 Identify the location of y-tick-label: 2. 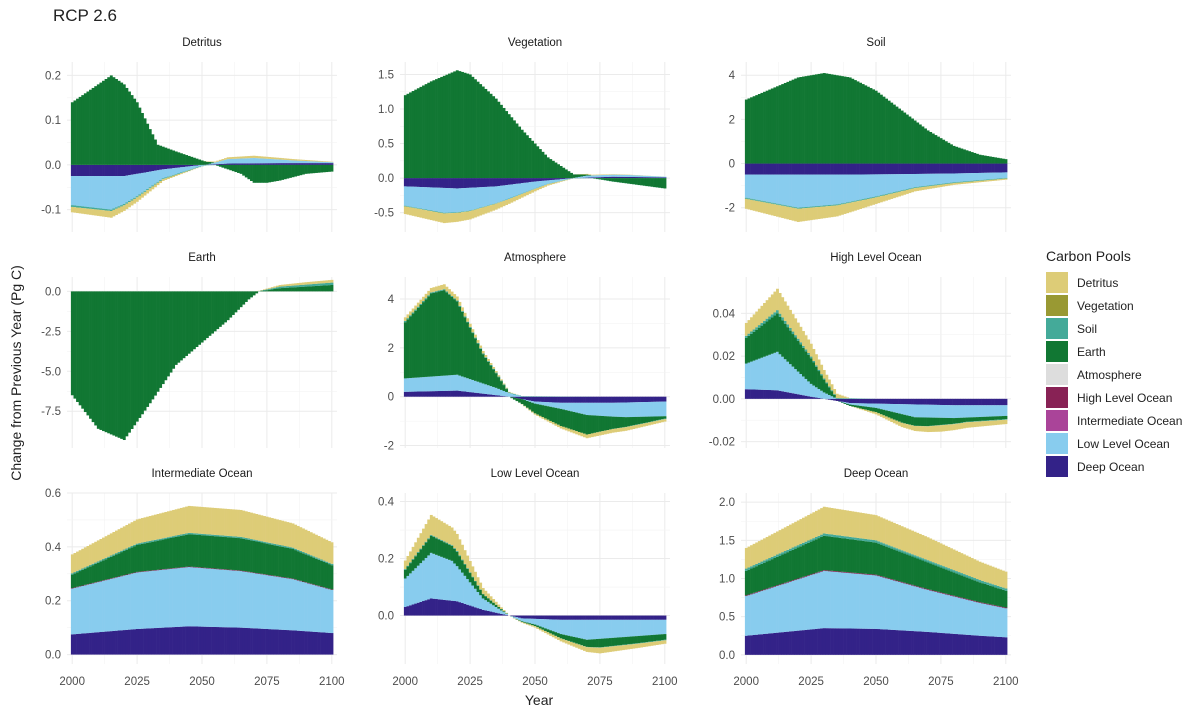
(391, 349).